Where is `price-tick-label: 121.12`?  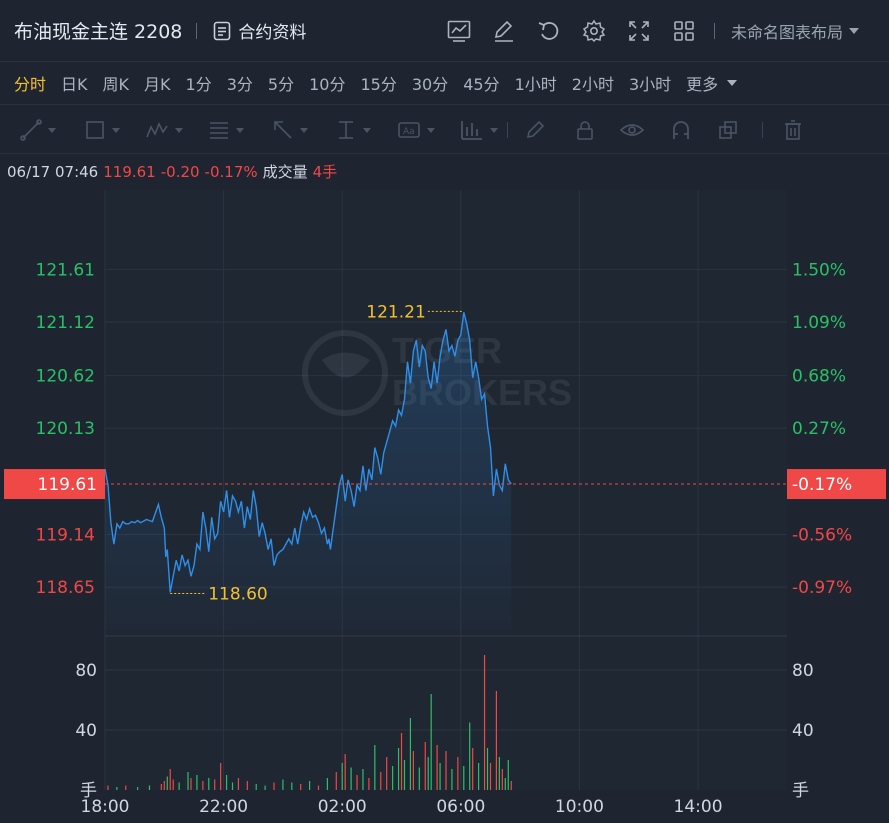 price-tick-label: 121.12 is located at coordinates (65, 323).